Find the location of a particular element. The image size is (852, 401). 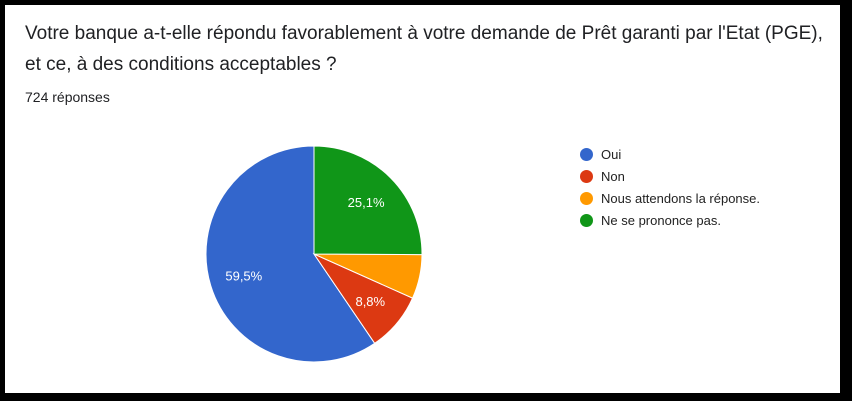

pie-label-non: 8,8% is located at coordinates (370, 301).